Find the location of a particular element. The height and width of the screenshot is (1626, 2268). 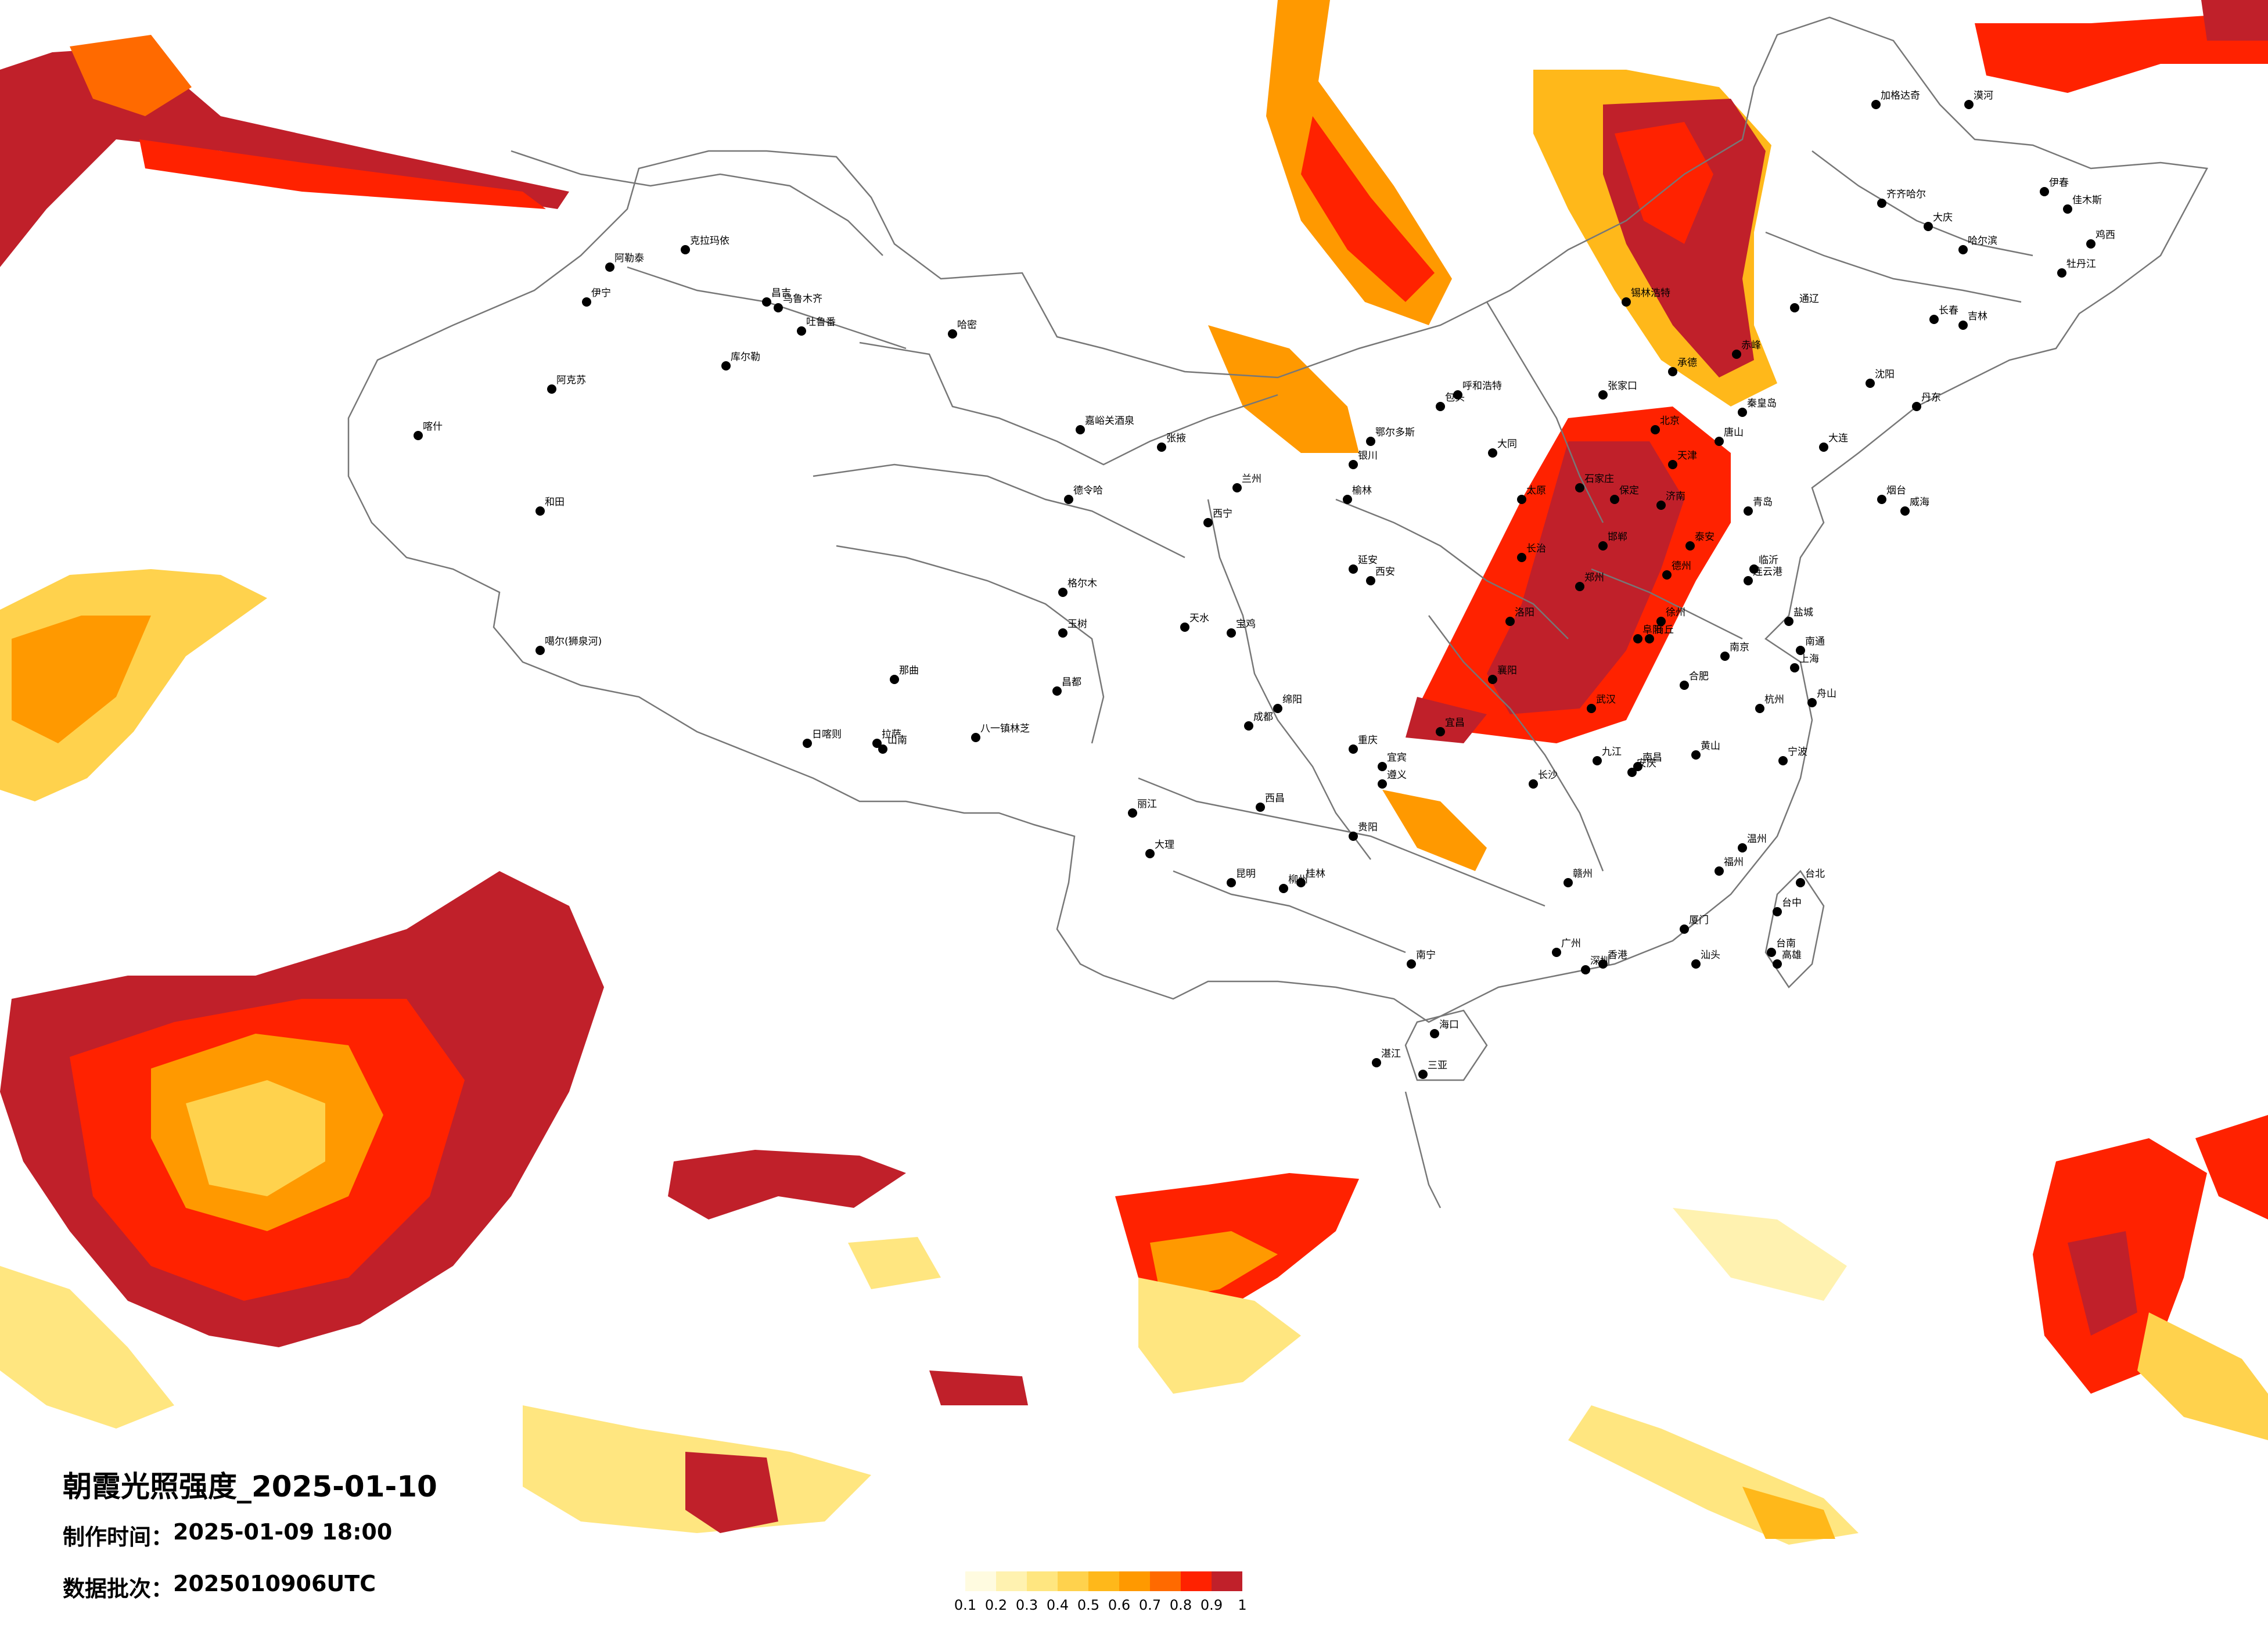

city-marker: 九江 is located at coordinates (1607, 756).